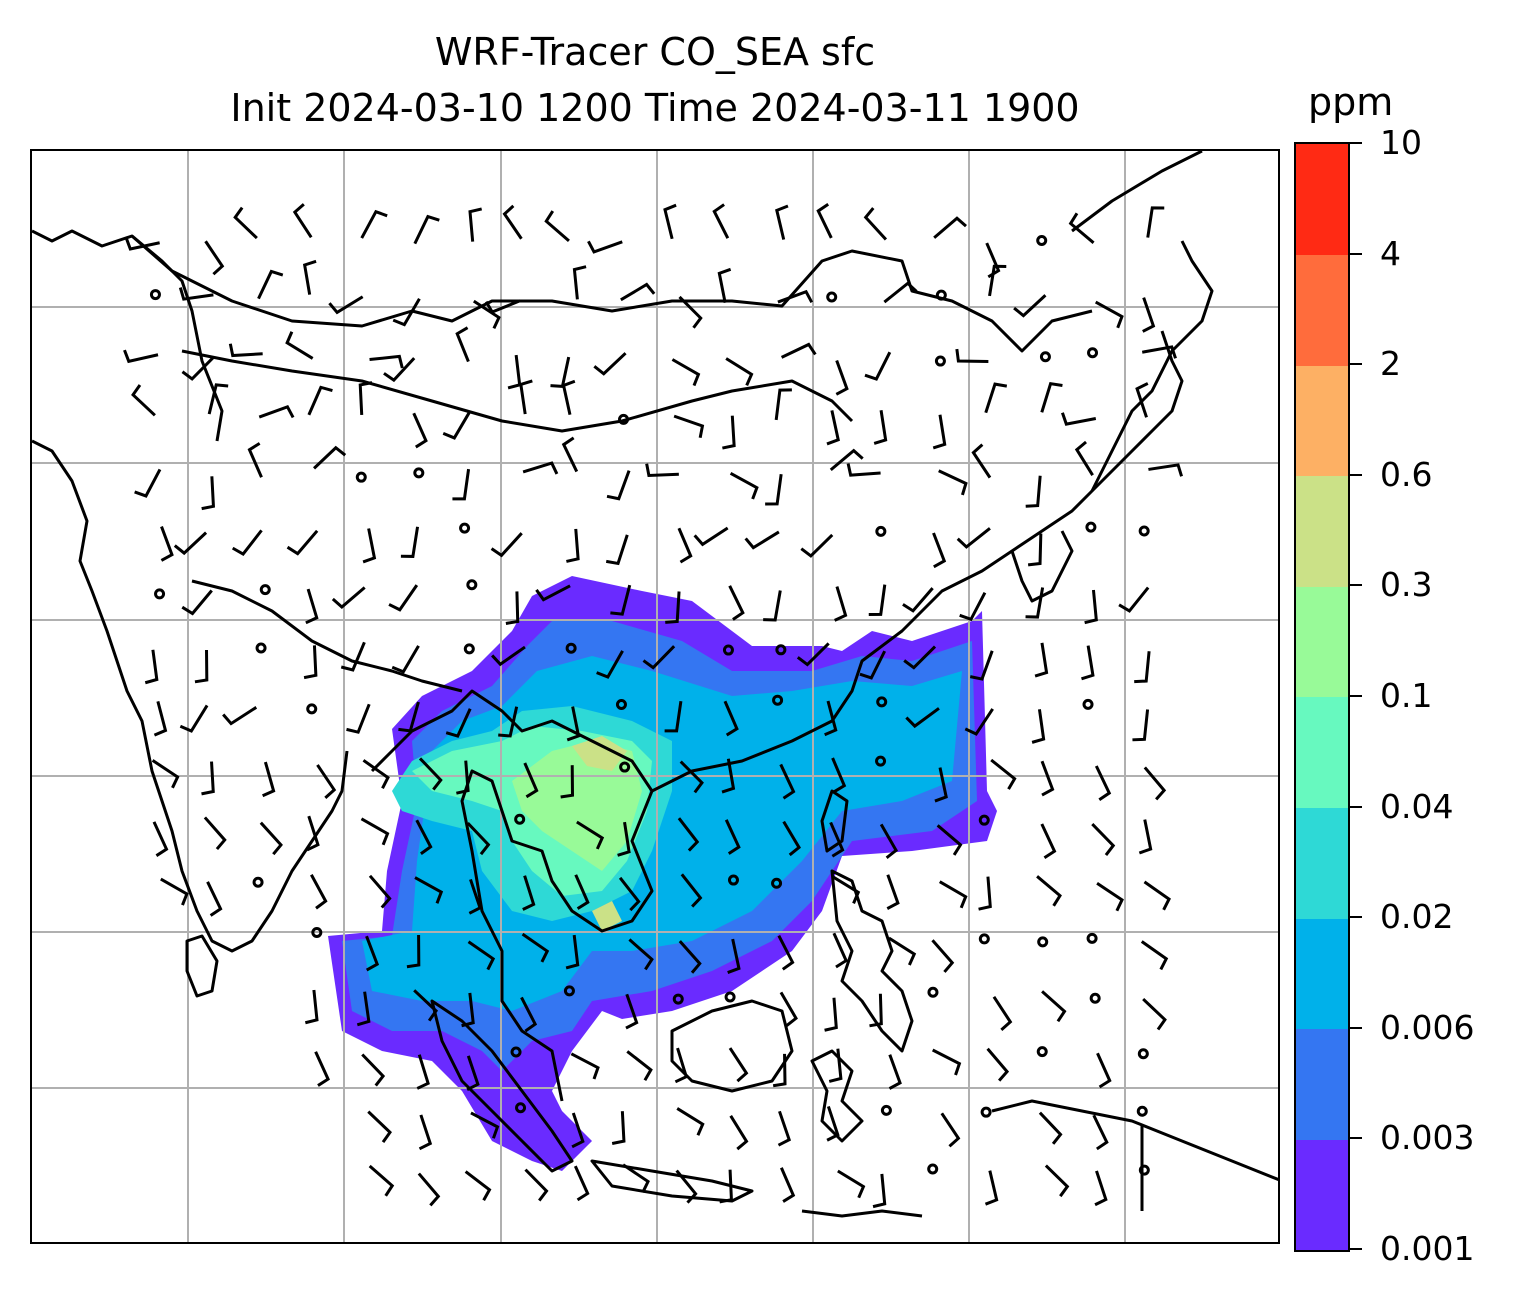 Image resolution: width=1528 pixels, height=1306 pixels. I want to click on border-china-south, so click(517, 391).